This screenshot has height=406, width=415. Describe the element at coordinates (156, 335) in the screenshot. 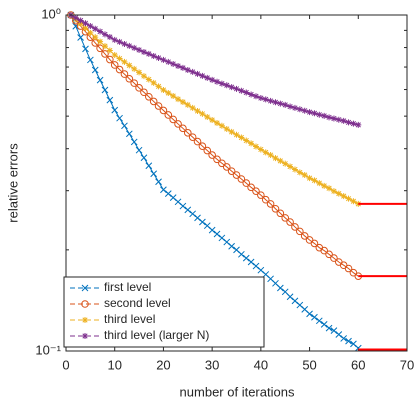

I see `legend-label: third level (larger N)` at that location.